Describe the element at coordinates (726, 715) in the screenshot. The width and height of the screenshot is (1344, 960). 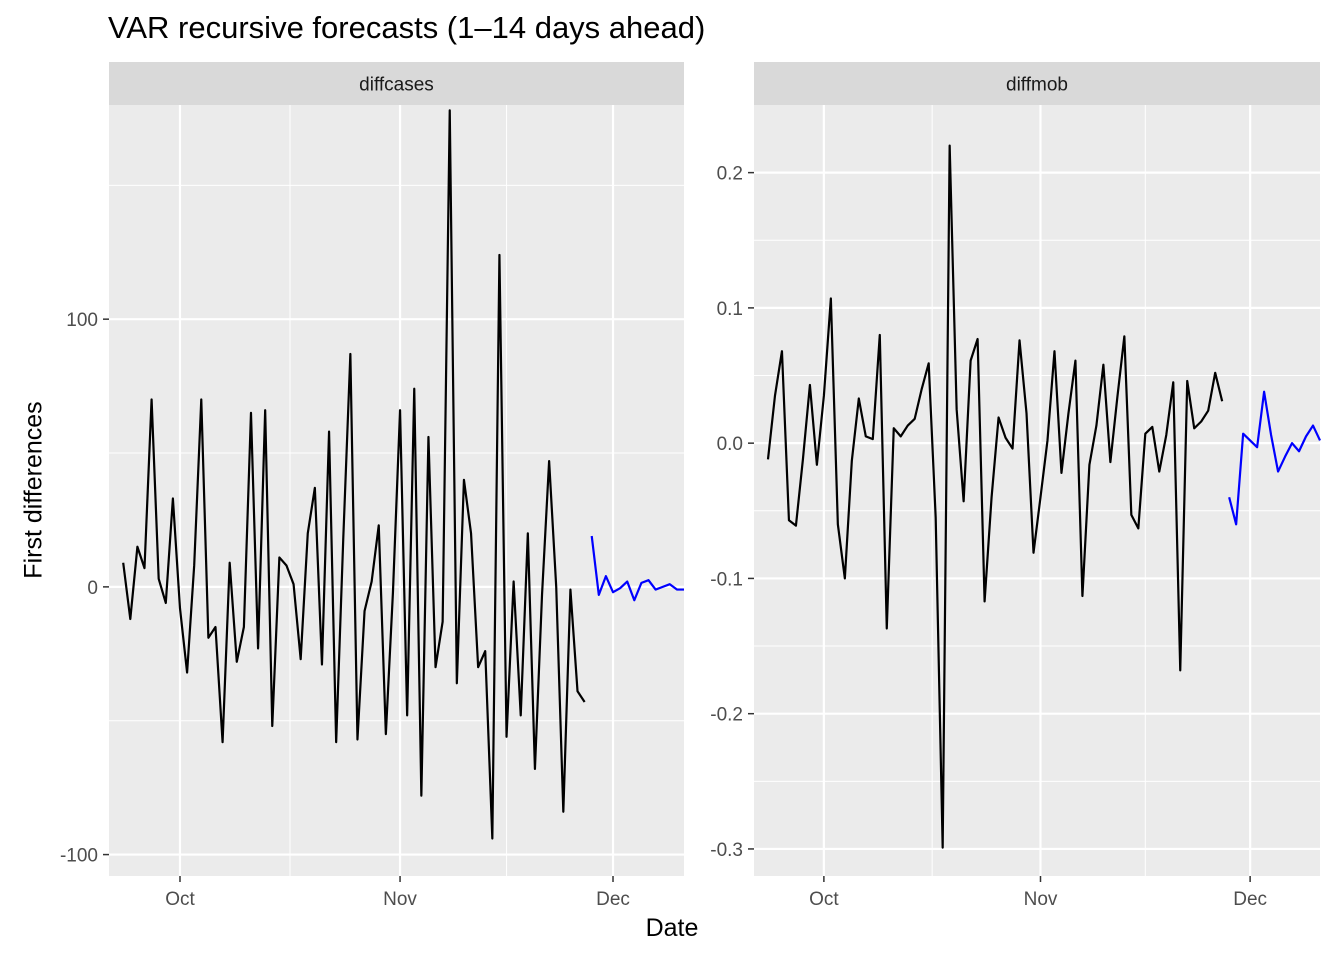
I see `y-tick-label: -0.2` at that location.